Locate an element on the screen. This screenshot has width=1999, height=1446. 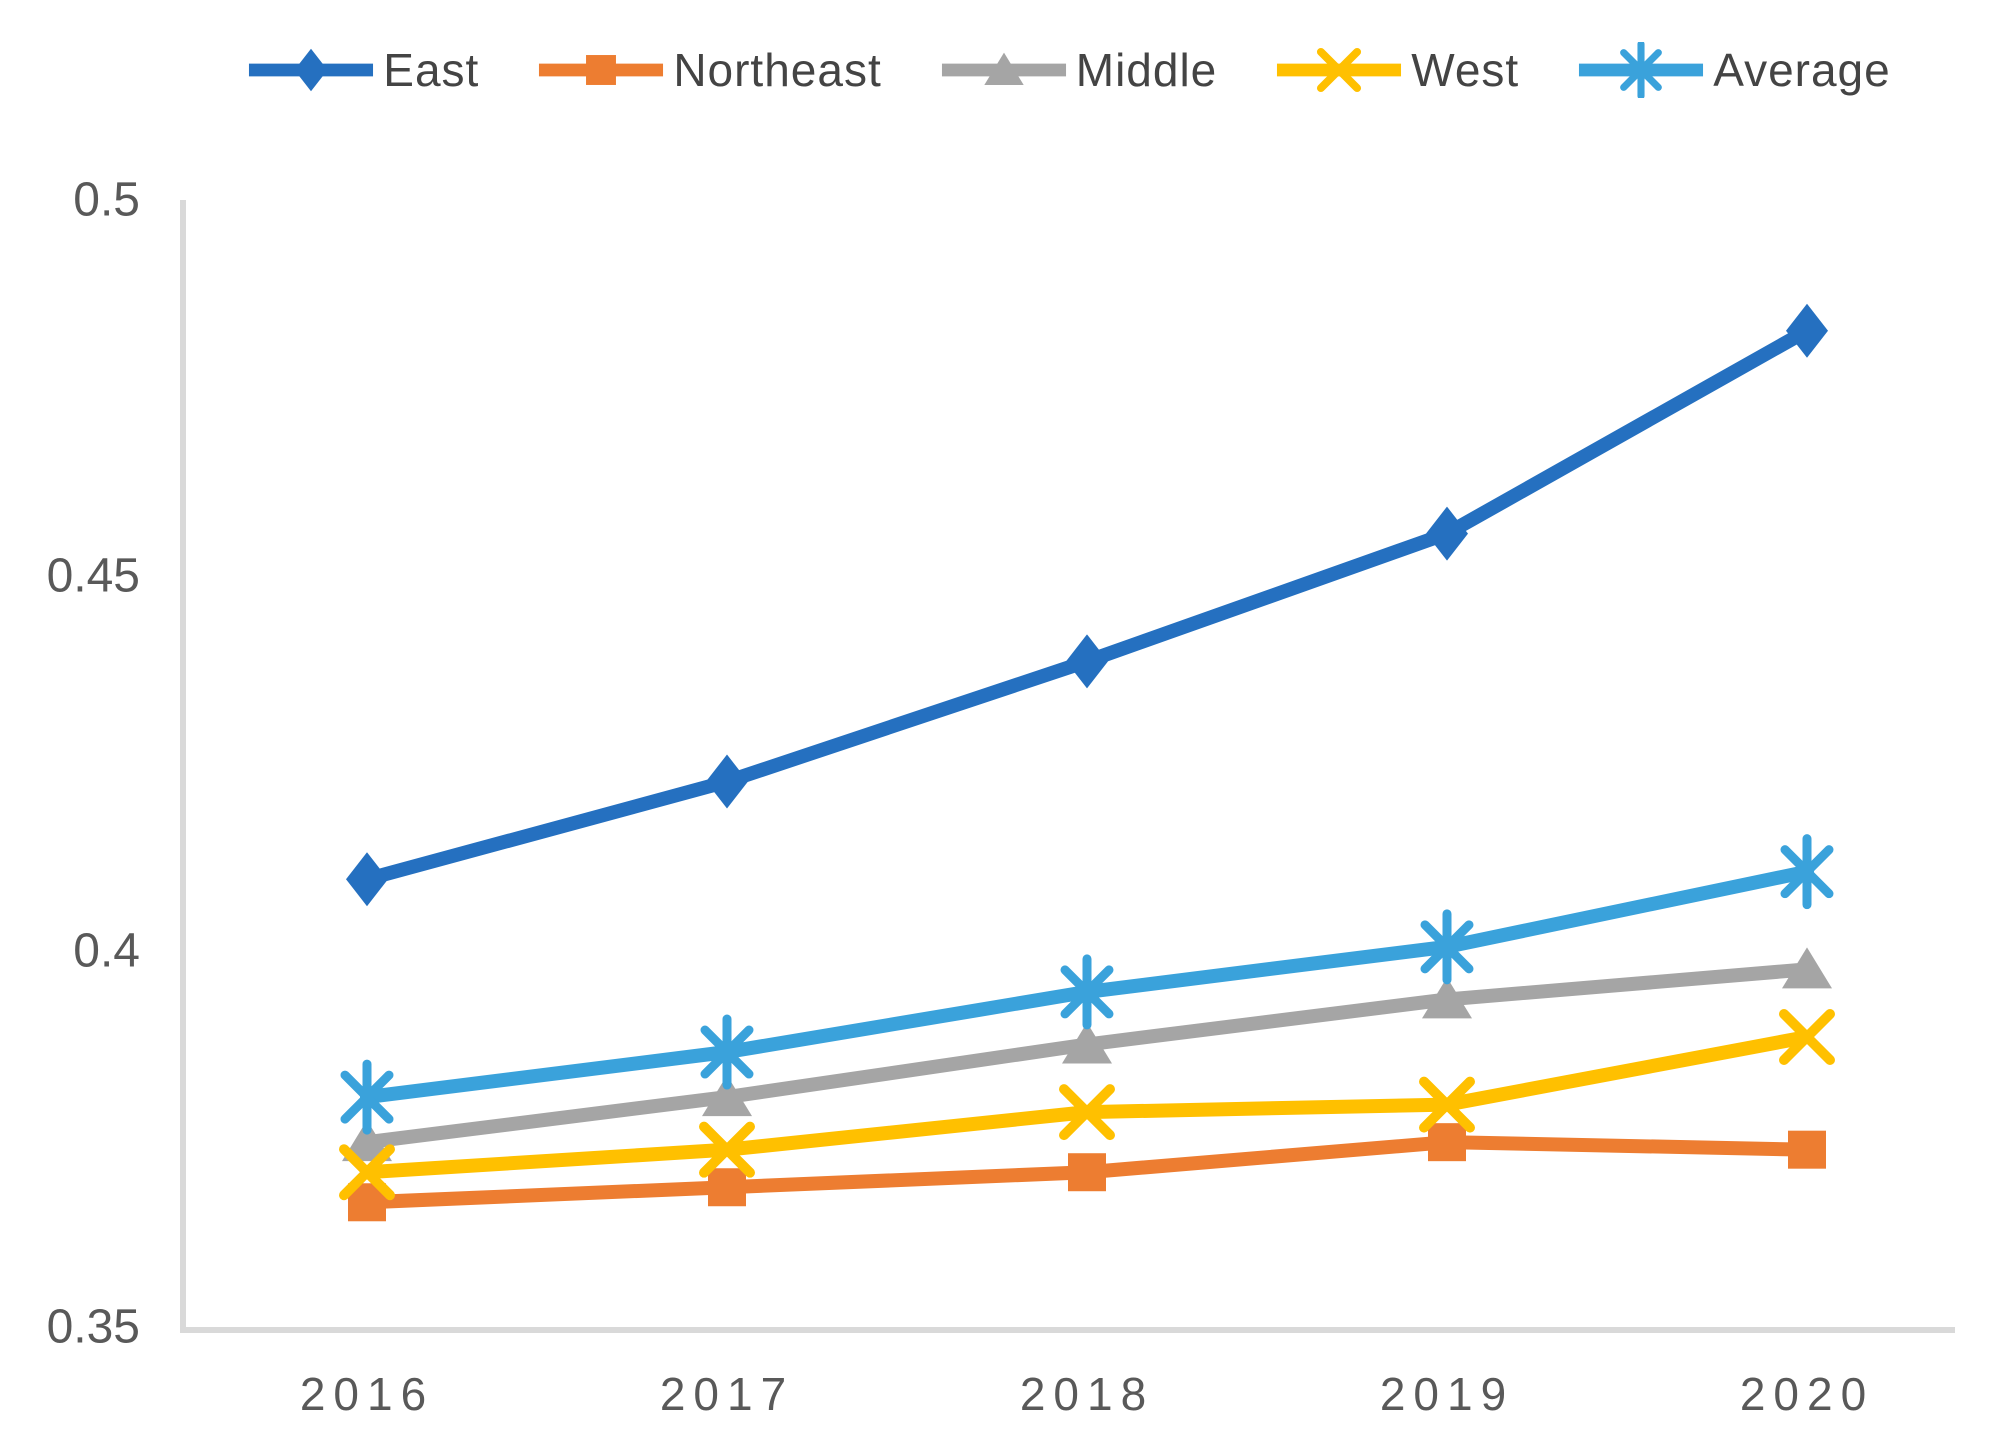
legend-item-east: East is located at coordinates (363, 70).